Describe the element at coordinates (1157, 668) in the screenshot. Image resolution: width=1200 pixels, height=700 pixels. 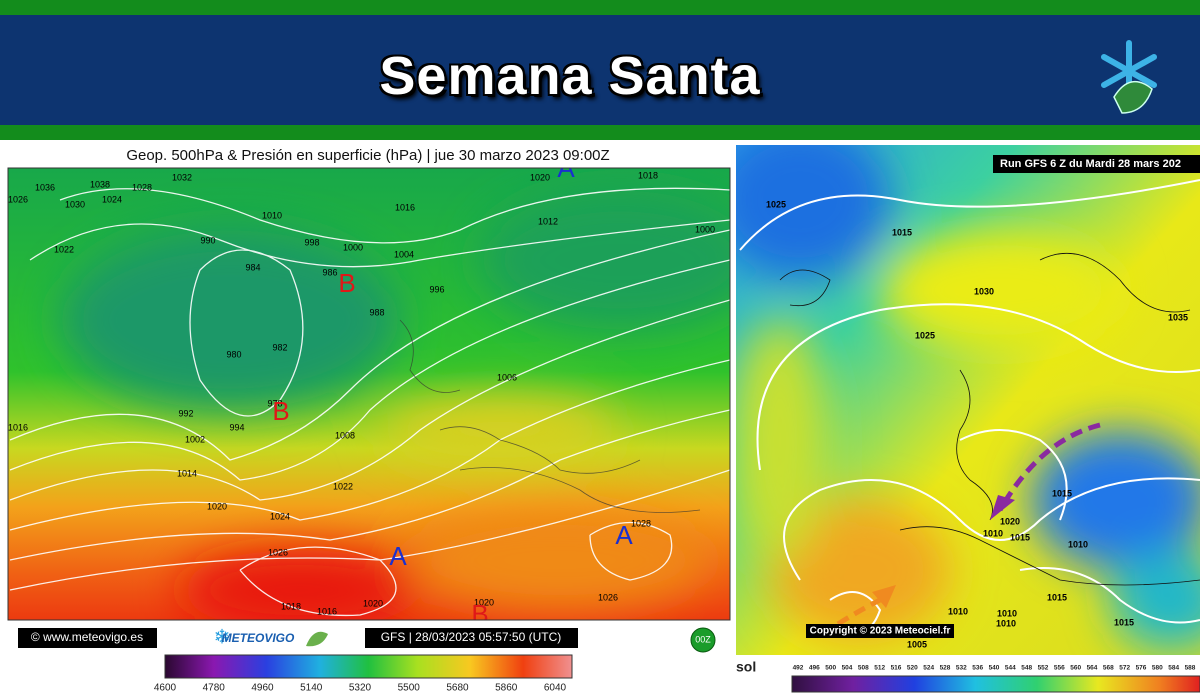
I see `scale-label: 580` at that location.